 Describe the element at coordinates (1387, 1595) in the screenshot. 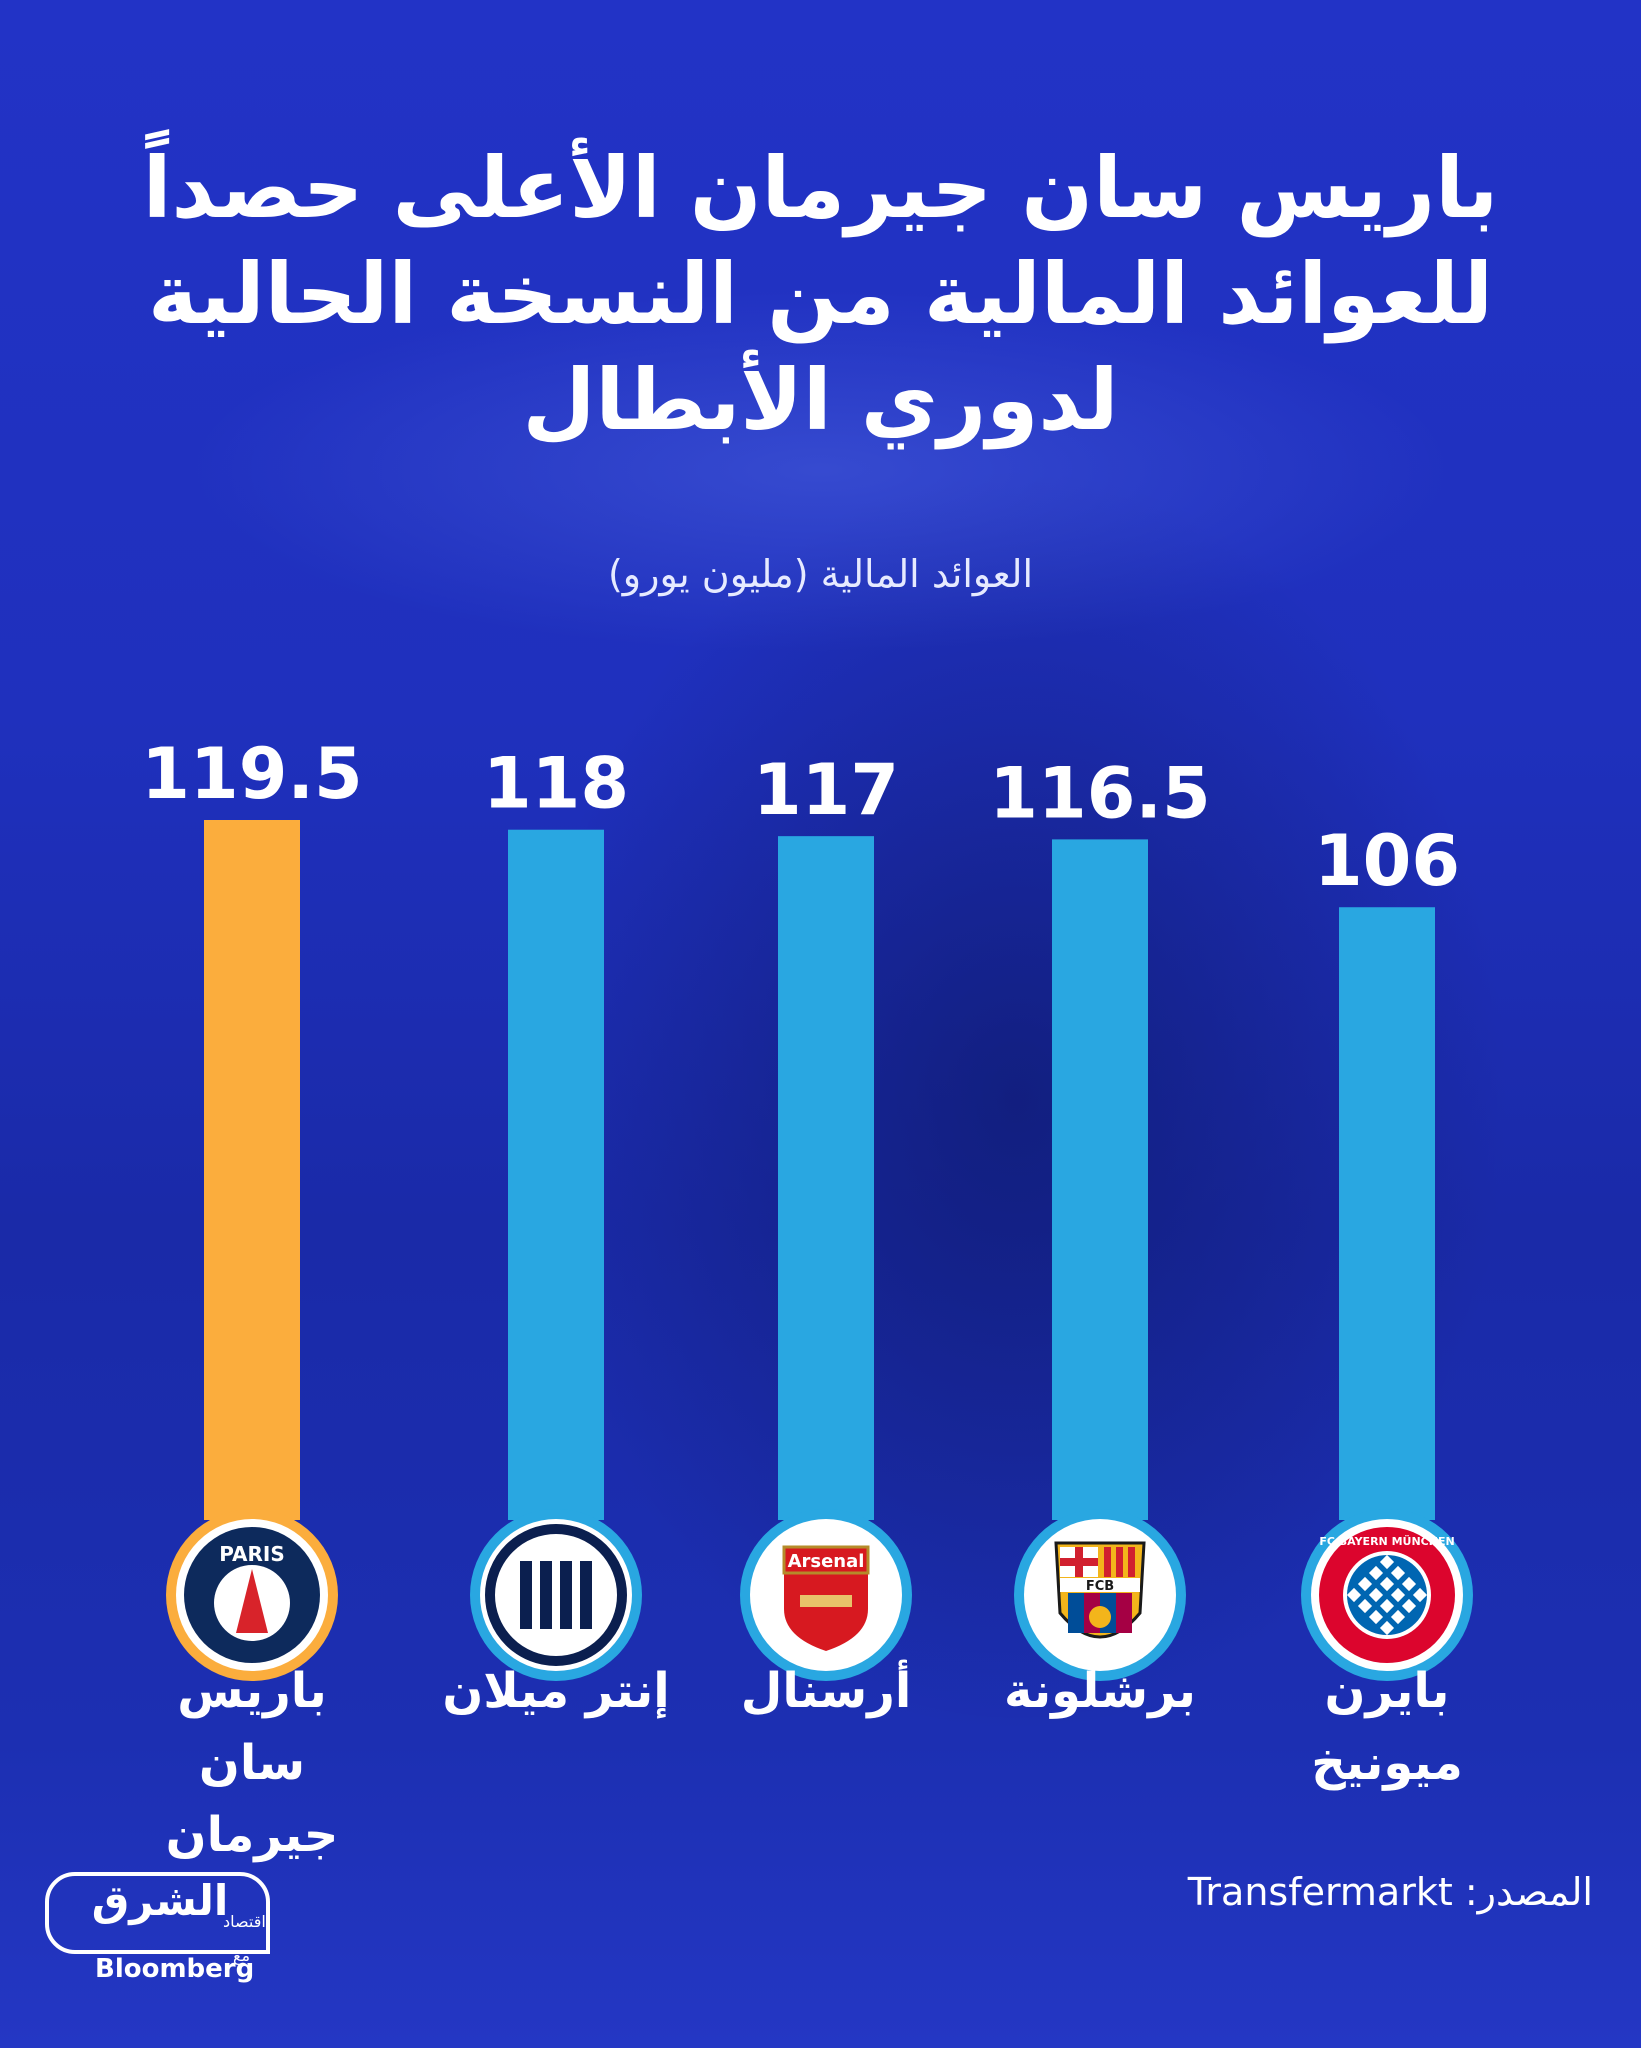

I see `bayern-logo: FC BAYERN MÜNCHEN` at that location.